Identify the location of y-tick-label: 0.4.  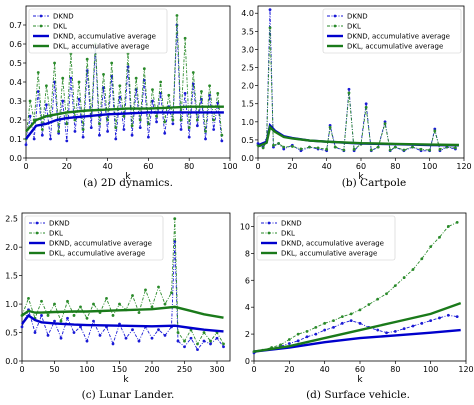
(15, 82).